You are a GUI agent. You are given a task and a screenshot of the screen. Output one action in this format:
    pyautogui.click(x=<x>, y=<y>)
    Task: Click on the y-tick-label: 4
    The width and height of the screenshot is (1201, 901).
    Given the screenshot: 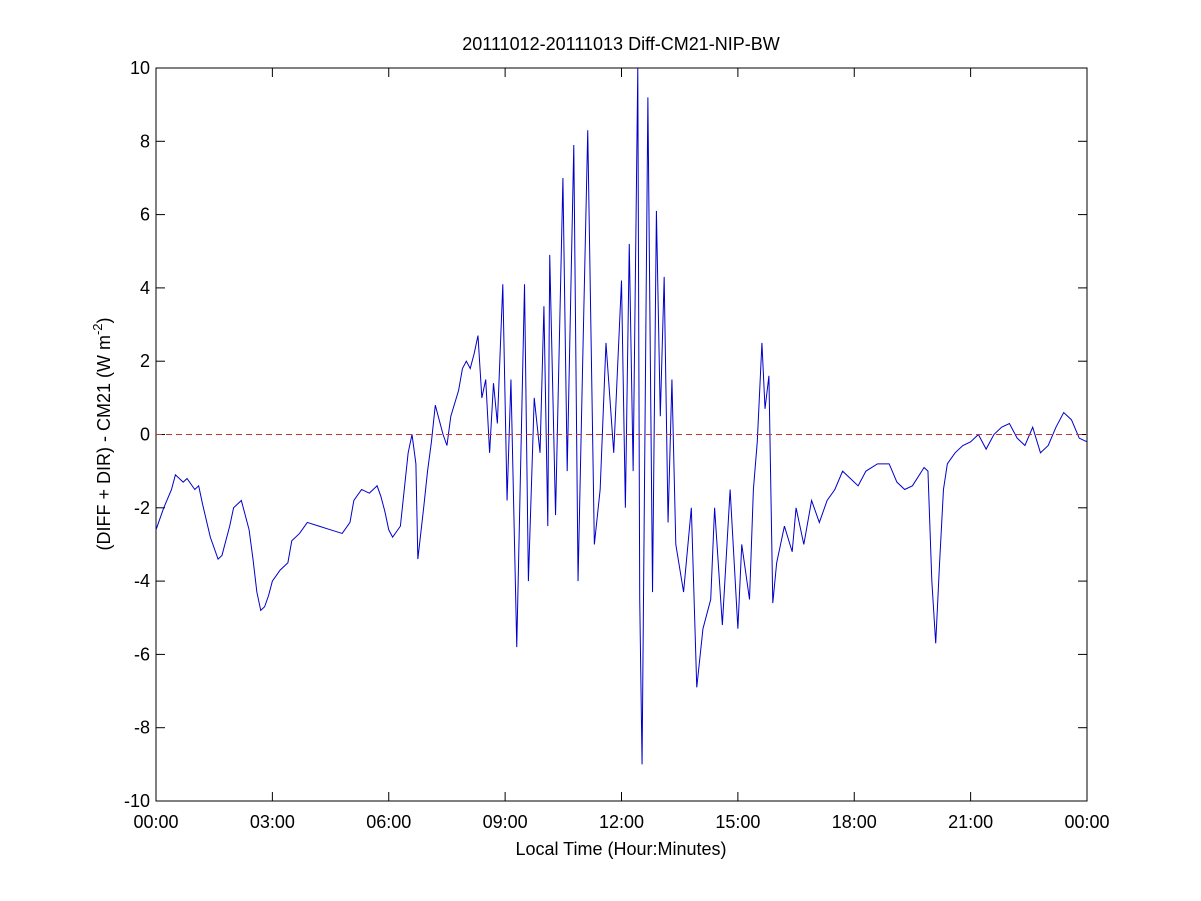 What is the action you would take?
    pyautogui.click(x=145, y=288)
    